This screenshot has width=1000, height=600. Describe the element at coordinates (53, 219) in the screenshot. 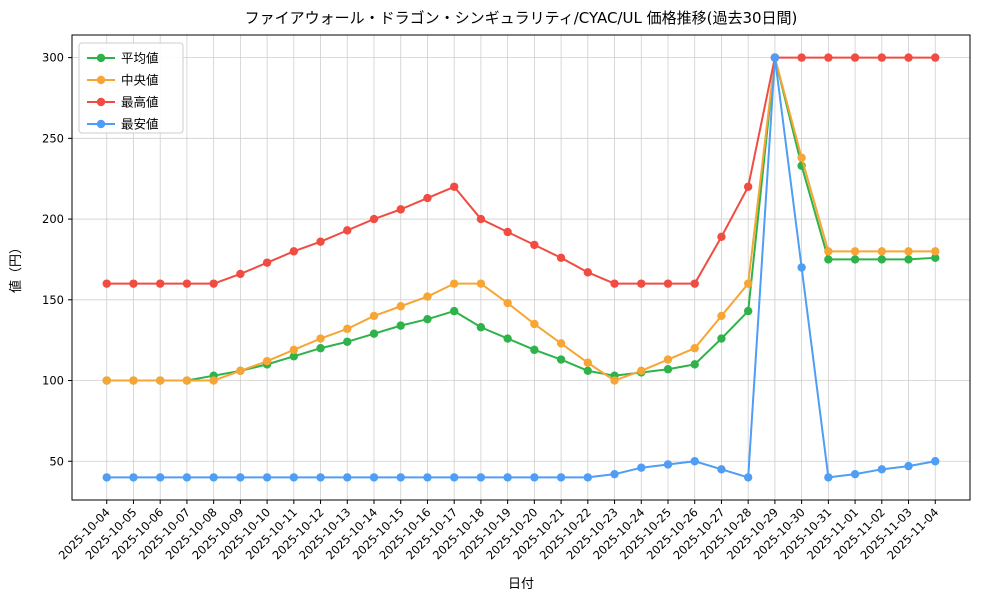

I see `y-tick-label: 200` at that location.